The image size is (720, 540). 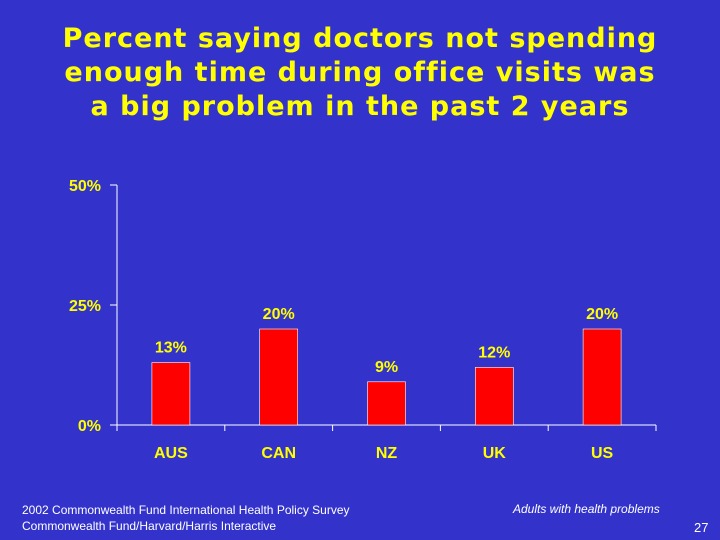 What do you see at coordinates (386, 367) in the screenshot?
I see `data-label-nz: 9%` at bounding box center [386, 367].